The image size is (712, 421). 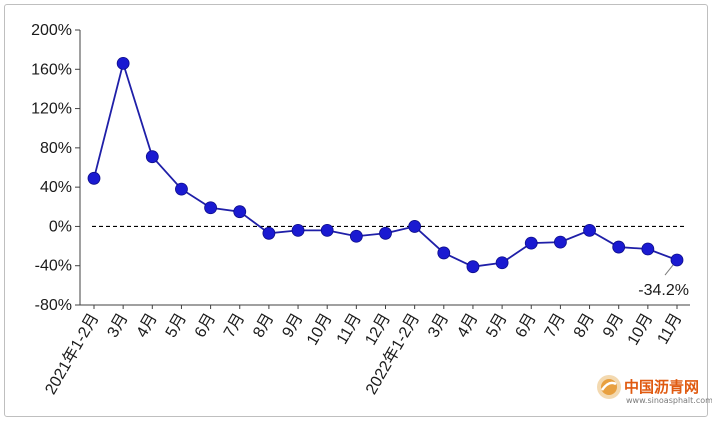 What do you see at coordinates (663, 290) in the screenshot?
I see `annotation-label: -34.2%` at bounding box center [663, 290].